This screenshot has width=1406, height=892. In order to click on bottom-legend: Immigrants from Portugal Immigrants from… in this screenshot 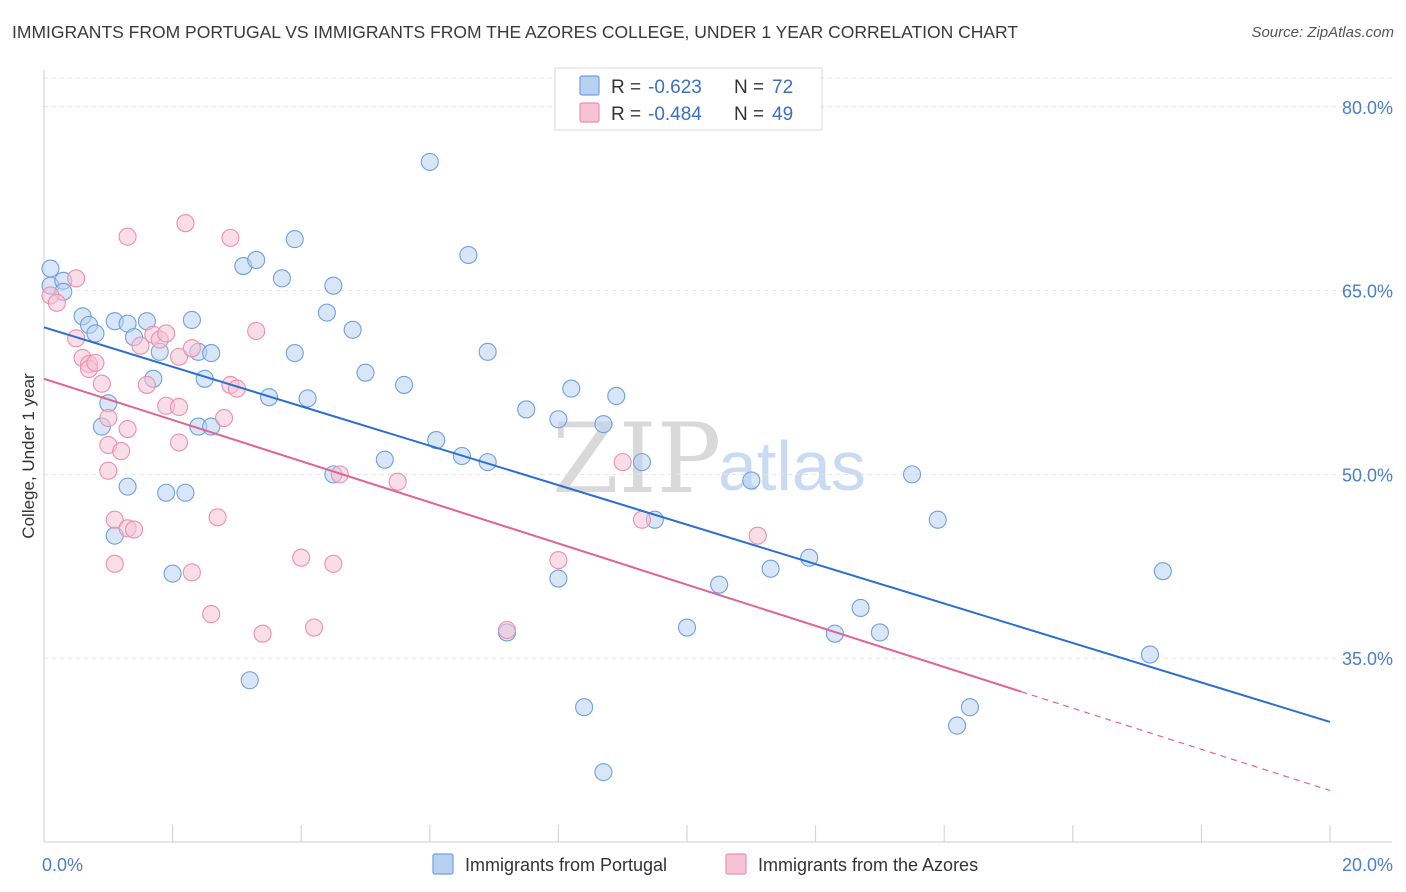, I will do `click(705, 864)`.